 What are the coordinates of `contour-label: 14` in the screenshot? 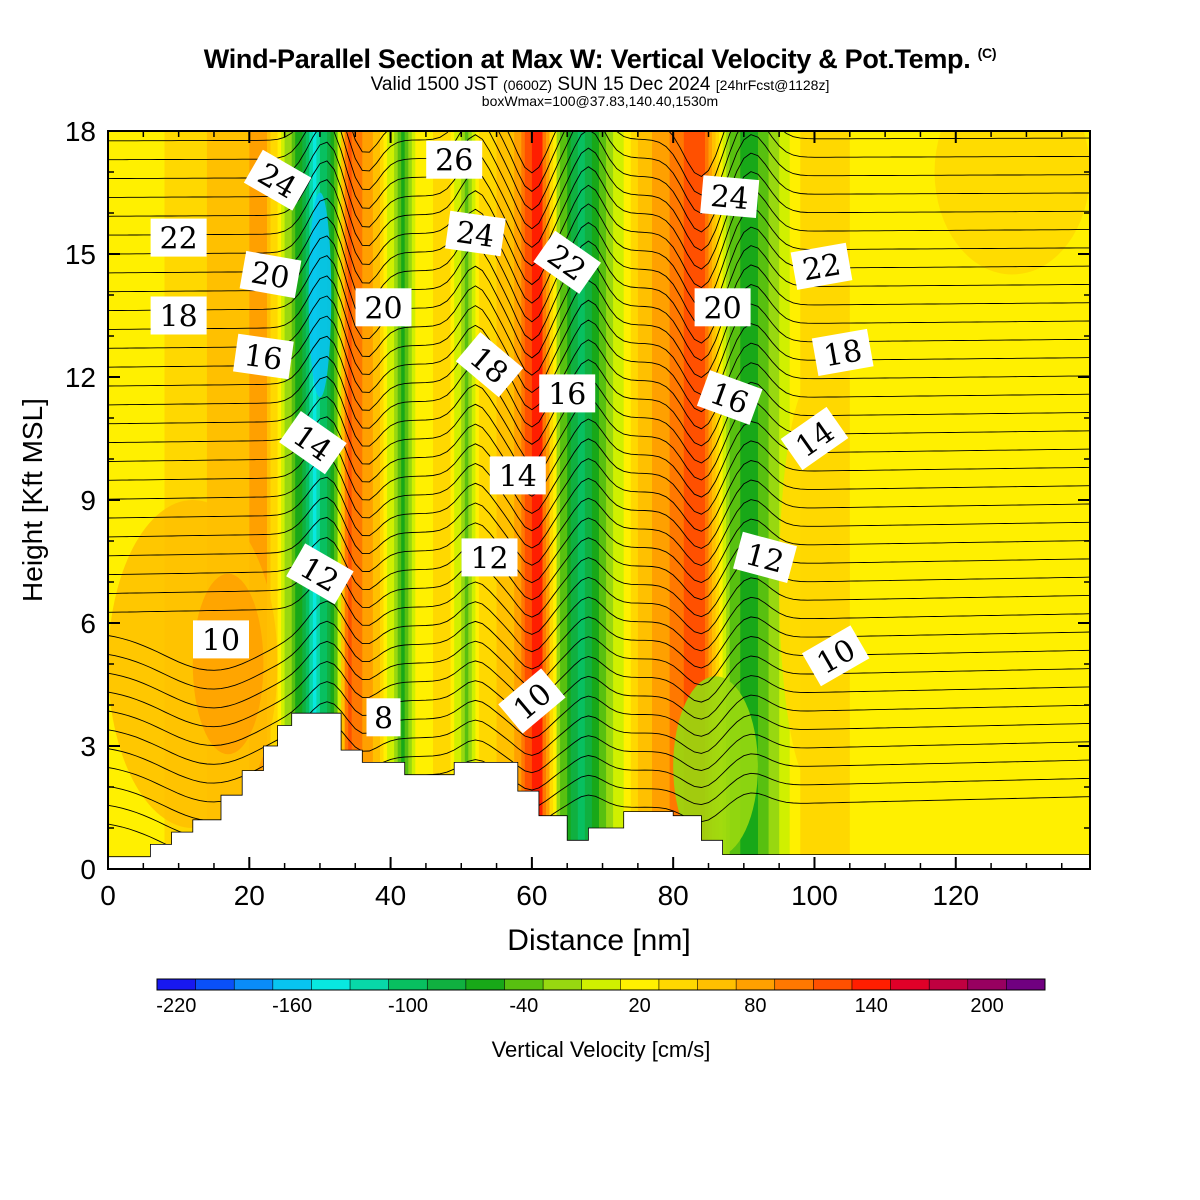 It's located at (517, 475).